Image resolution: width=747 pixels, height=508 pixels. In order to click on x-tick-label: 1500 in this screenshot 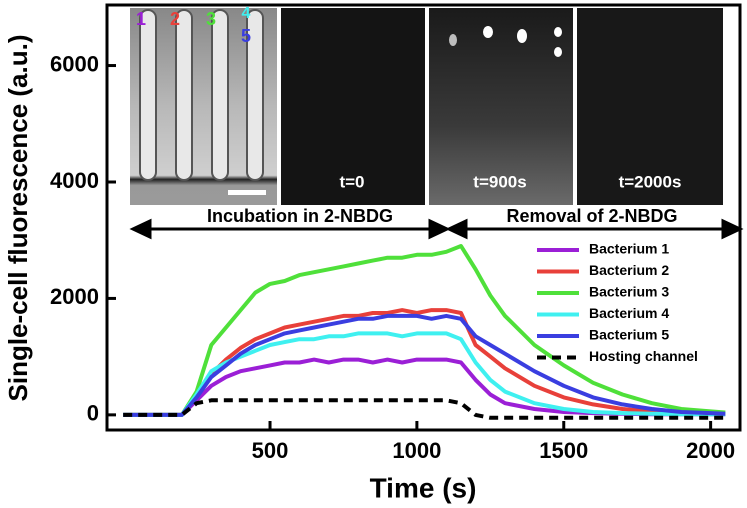, I will do `click(563, 450)`.